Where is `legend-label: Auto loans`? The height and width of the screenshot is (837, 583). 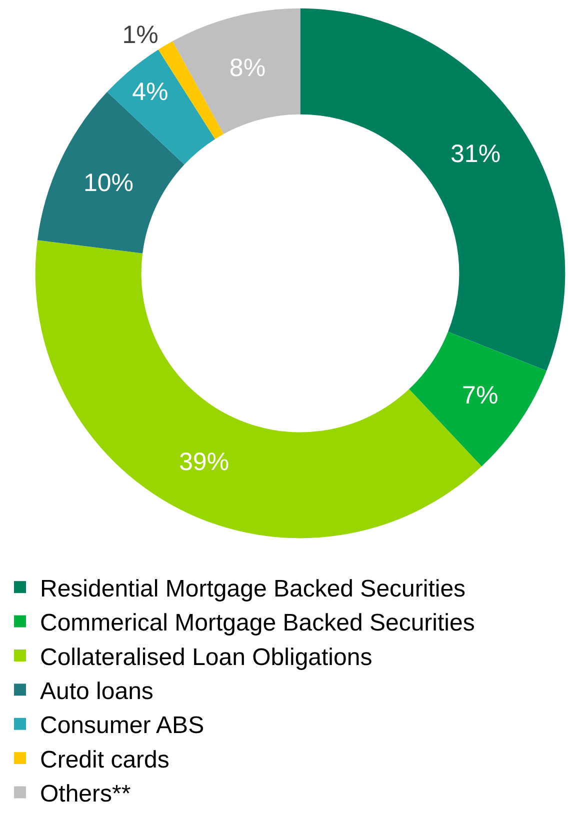 legend-label: Auto loans is located at coordinates (97, 692).